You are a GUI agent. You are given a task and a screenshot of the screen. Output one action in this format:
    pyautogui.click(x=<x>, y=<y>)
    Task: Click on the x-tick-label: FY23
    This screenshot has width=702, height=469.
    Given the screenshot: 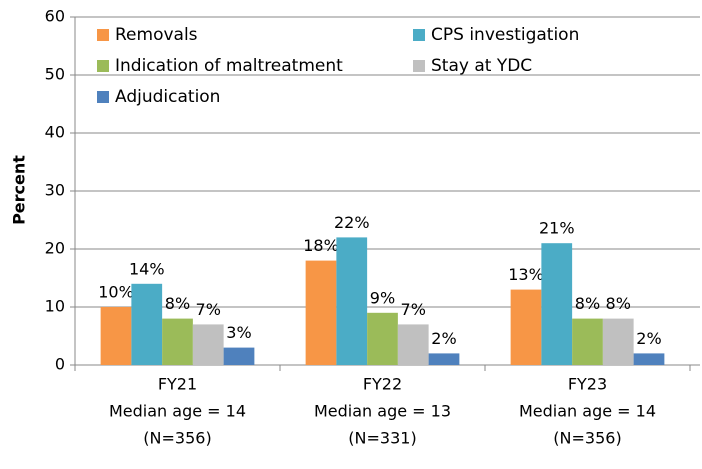 What is the action you would take?
    pyautogui.click(x=587, y=384)
    